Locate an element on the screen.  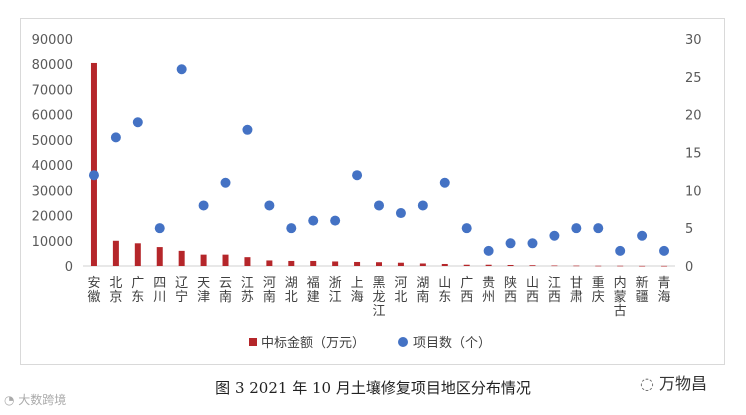
watermark-right-text: 万物昌 is located at coordinates (683, 383).